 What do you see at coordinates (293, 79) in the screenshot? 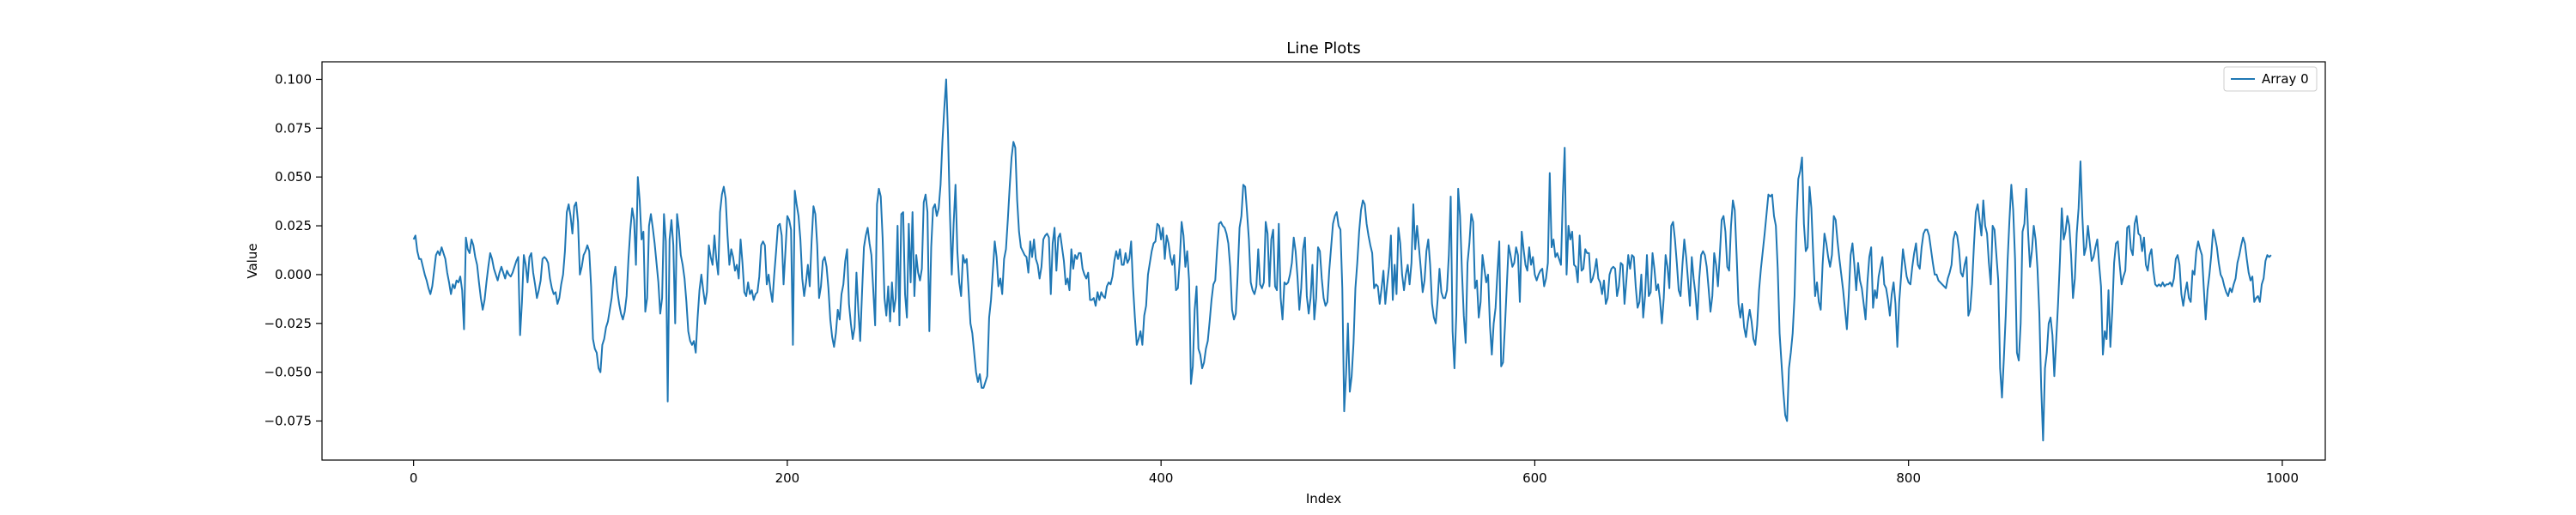
I see `y-tick-label: 0.100` at bounding box center [293, 79].